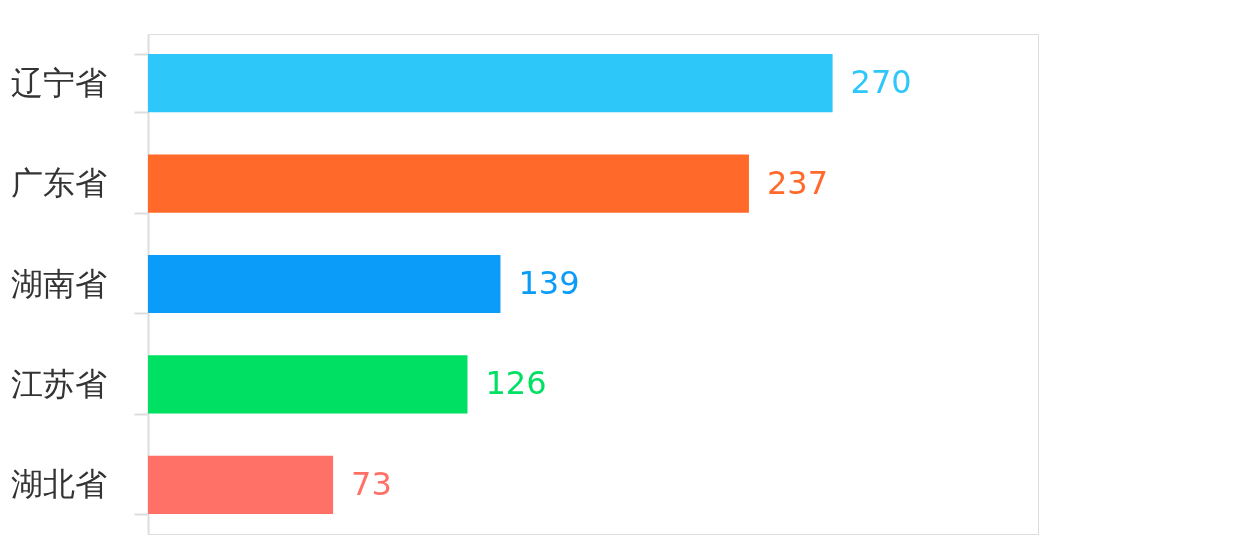  Describe the element at coordinates (58, 183) in the screenshot. I see `y-tick-label: 广东省` at that location.